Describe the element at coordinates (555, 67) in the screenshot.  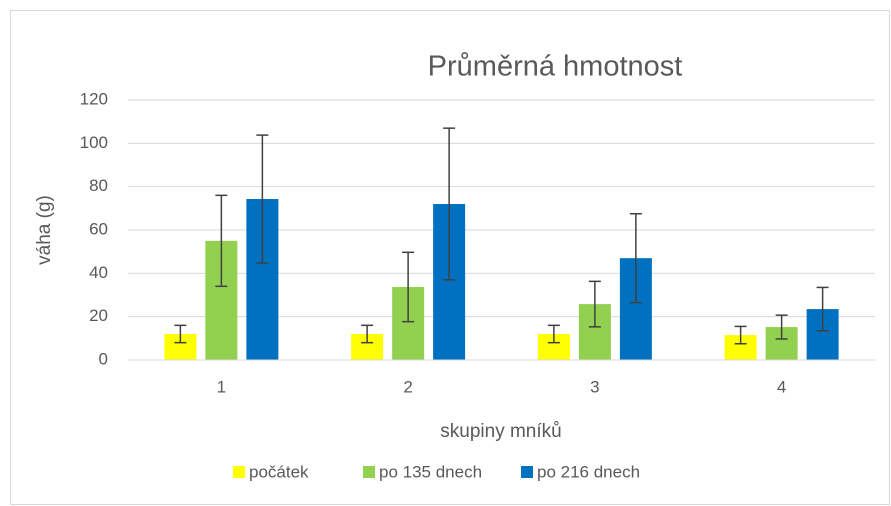
I see `chart-title: Průměrná hmotnost` at that location.